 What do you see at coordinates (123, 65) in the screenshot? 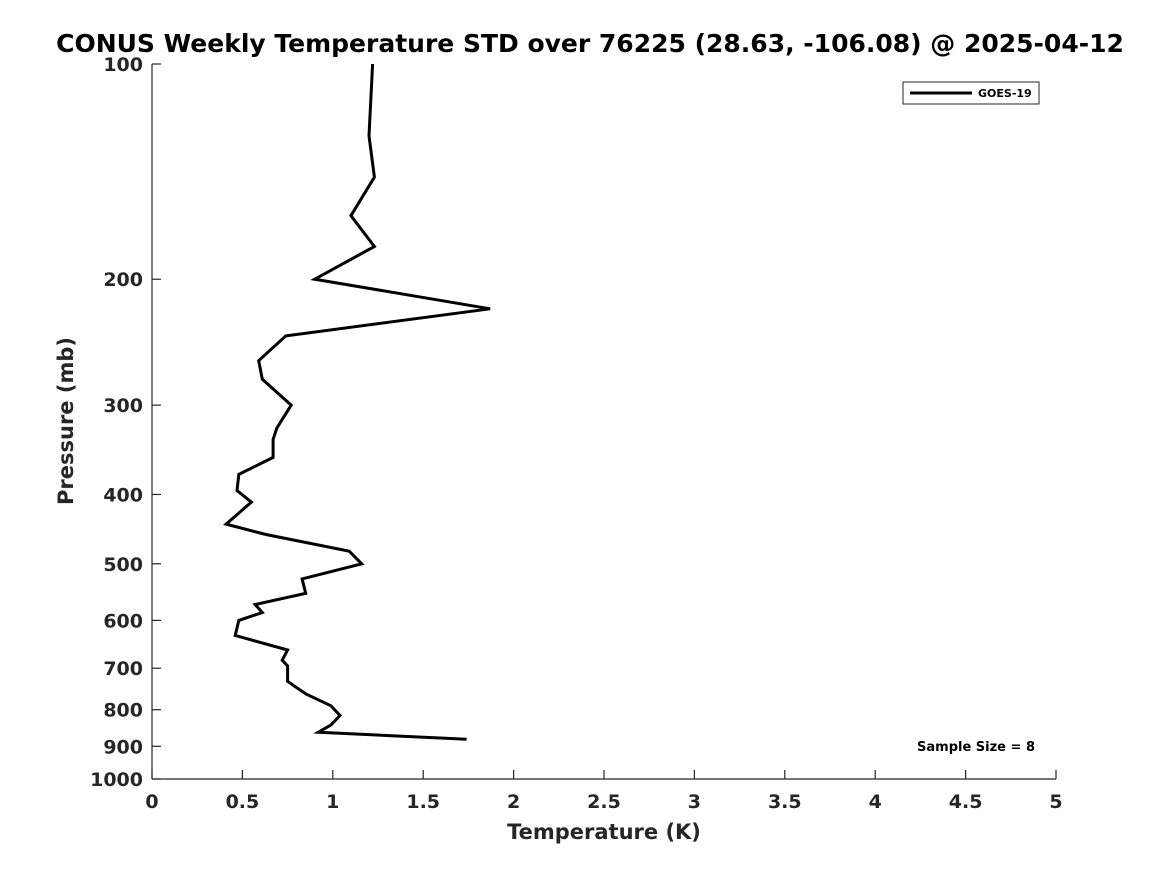
I see `y-tick-label: 100` at bounding box center [123, 65].